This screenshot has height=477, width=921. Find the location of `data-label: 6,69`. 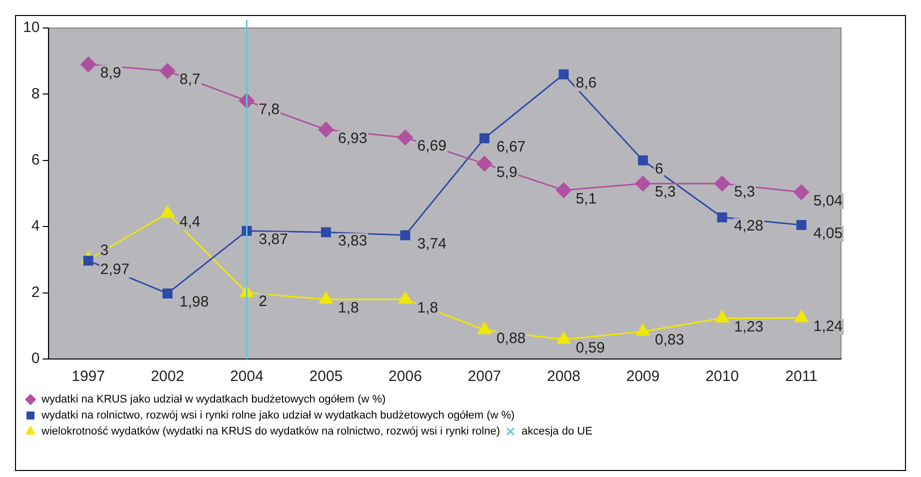

data-label: 6,69 is located at coordinates (431, 146).